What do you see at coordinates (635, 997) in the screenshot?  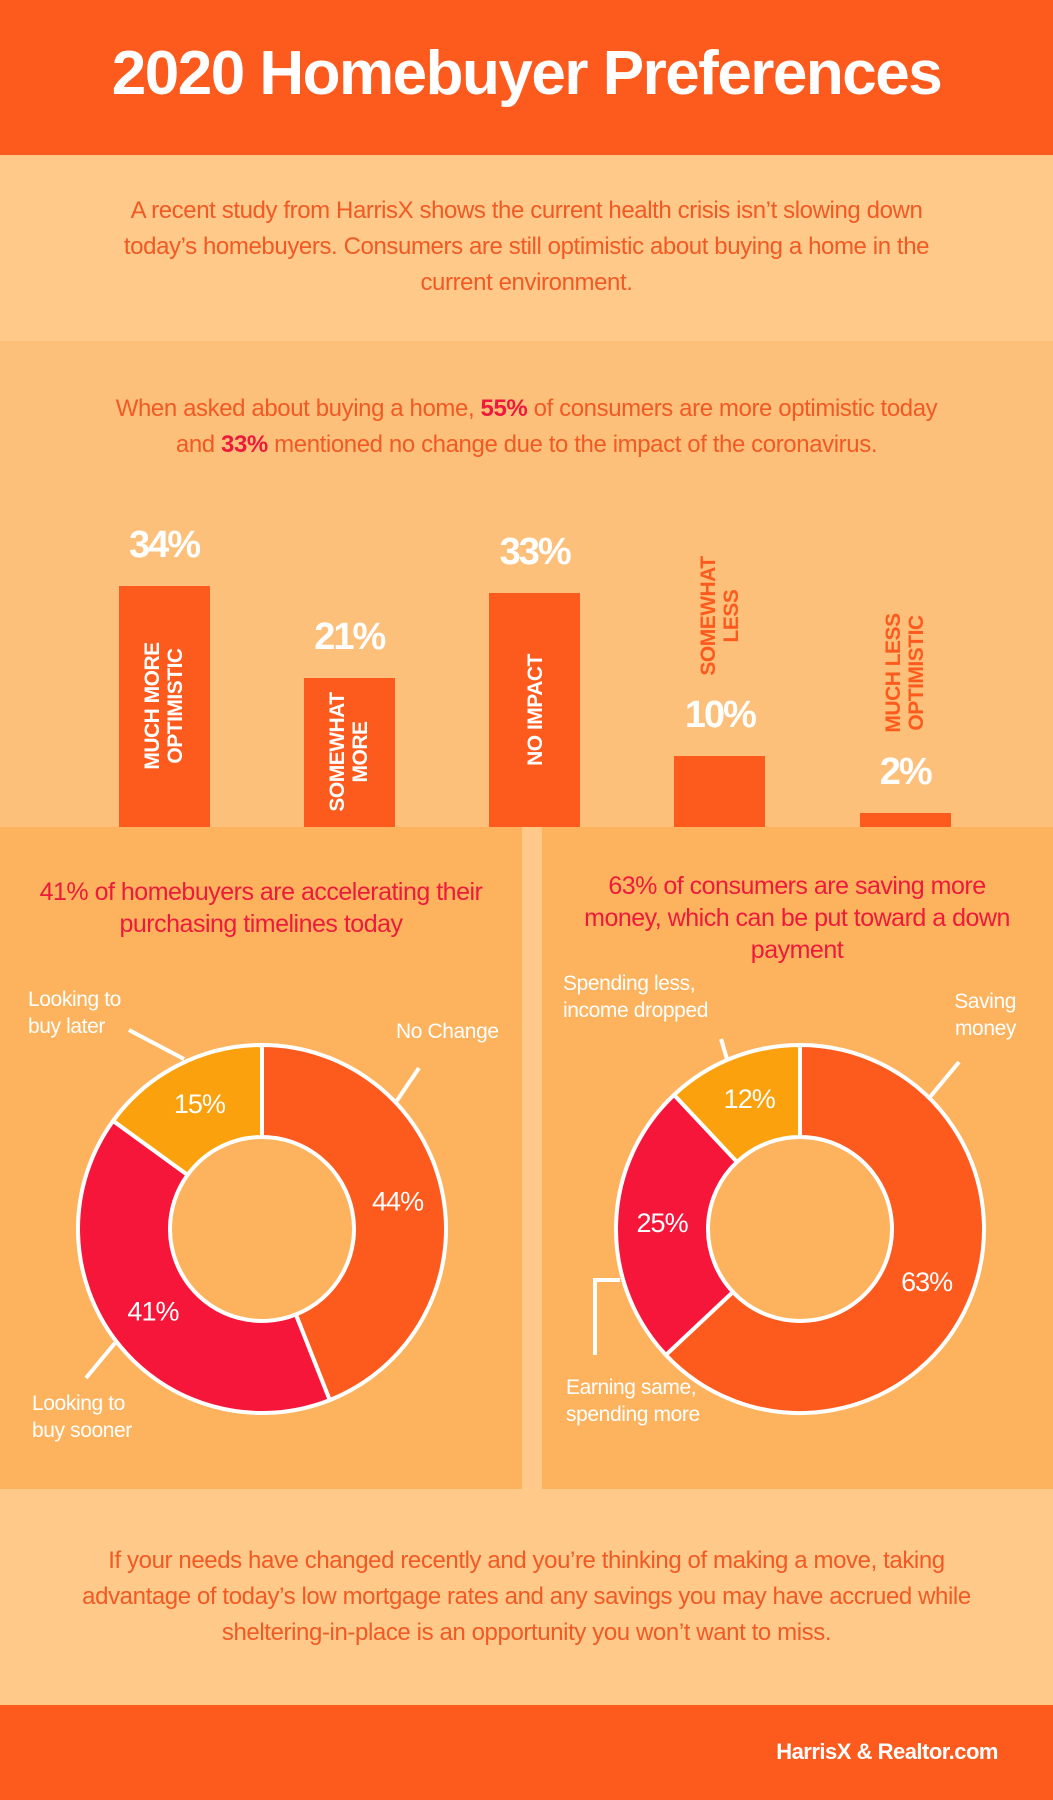 I see `legend-label: Spending less, income dropped` at bounding box center [635, 997].